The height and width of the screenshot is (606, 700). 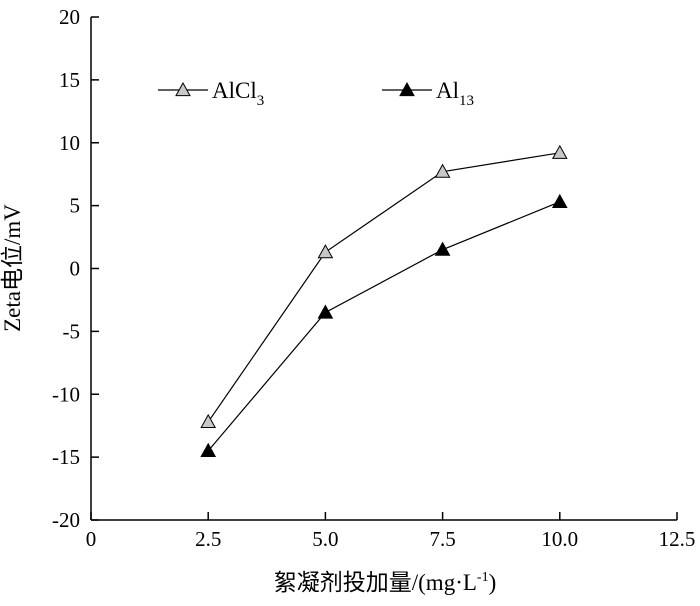 I want to click on legend-label-main: AlCl, so click(x=234, y=90).